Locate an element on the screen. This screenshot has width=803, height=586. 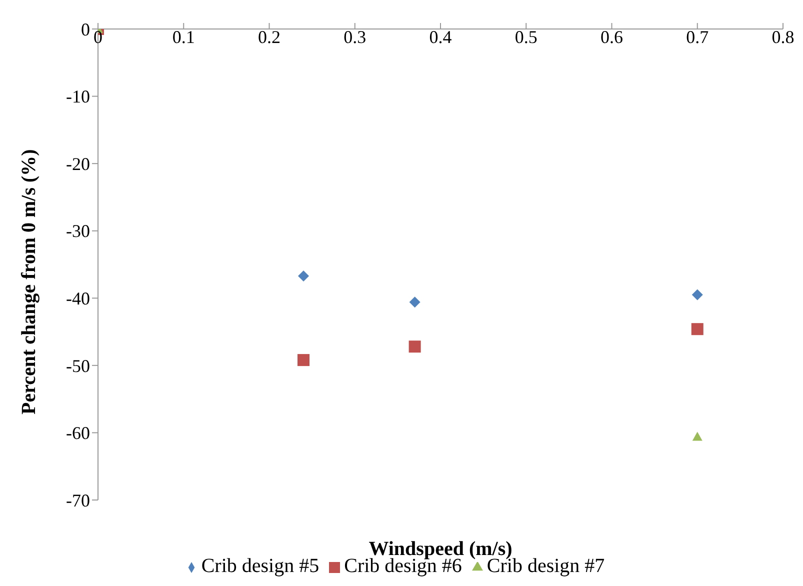
y-tick-label: -40 is located at coordinates (78, 298).